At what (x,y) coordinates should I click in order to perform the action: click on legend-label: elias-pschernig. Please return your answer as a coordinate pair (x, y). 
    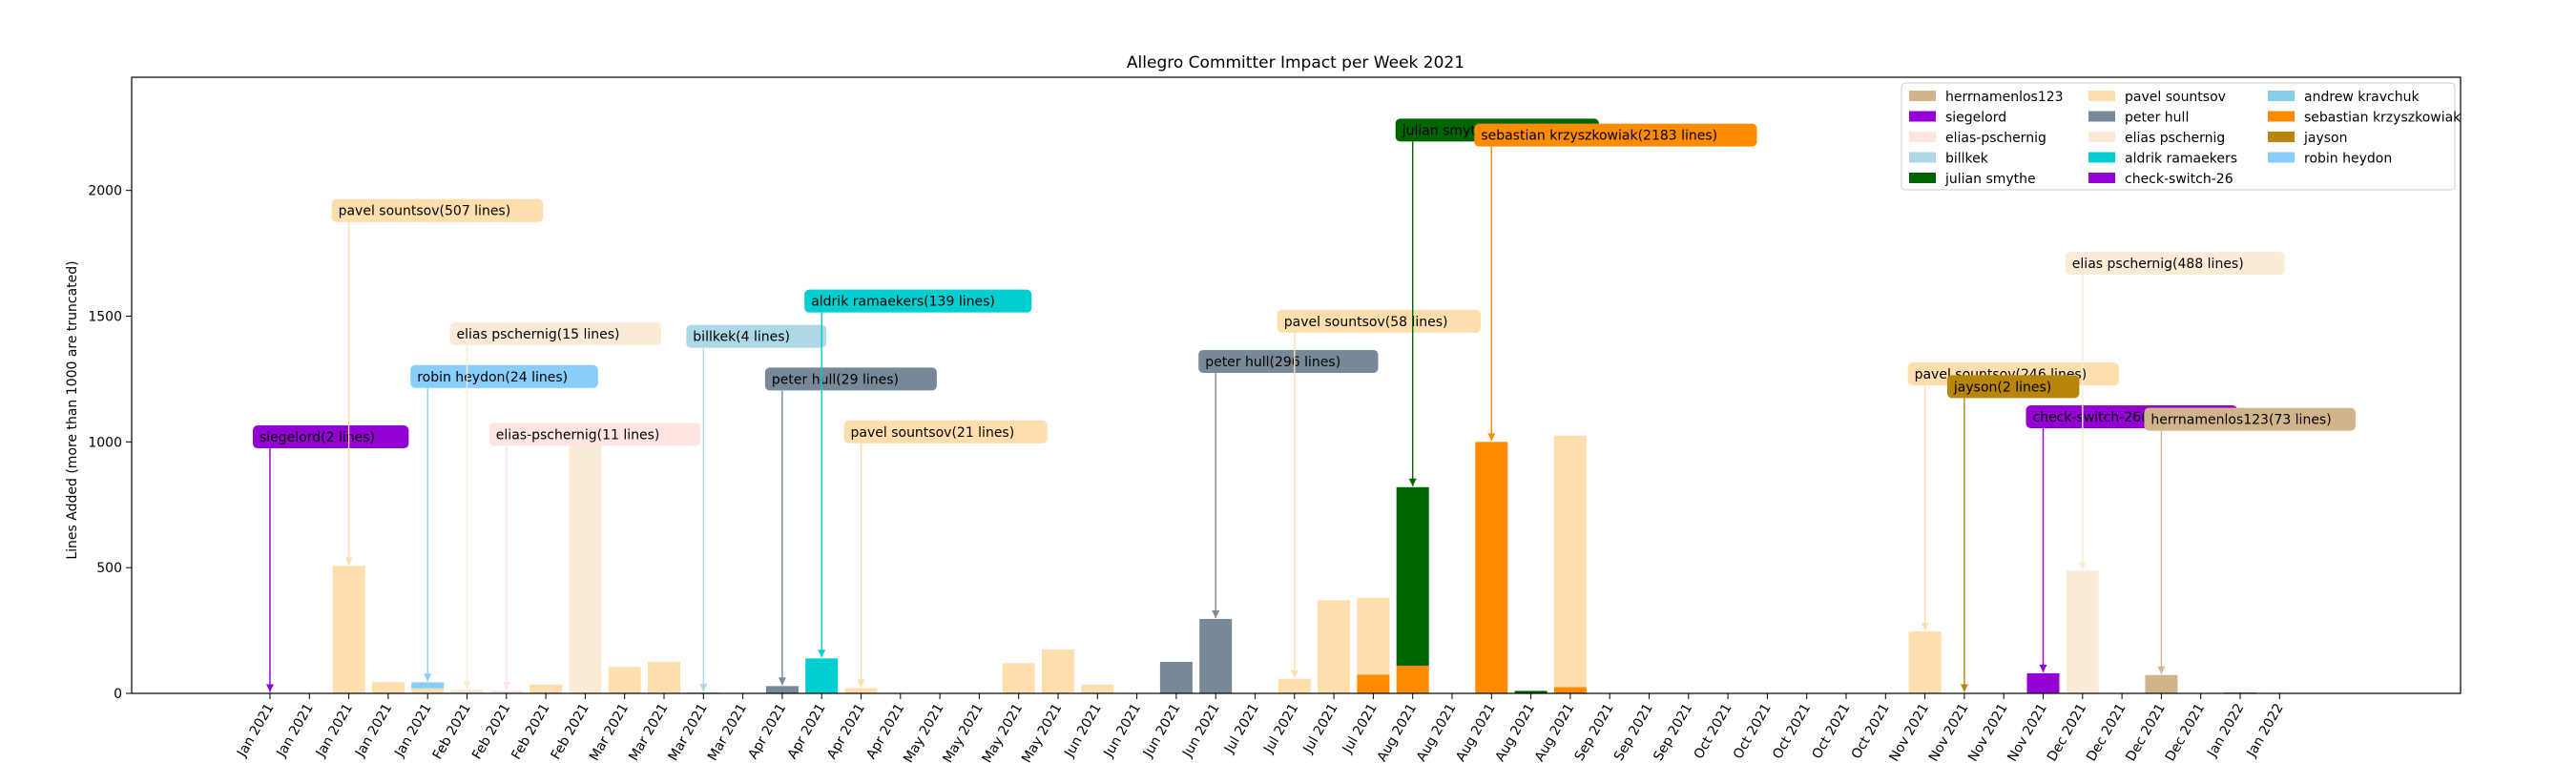
    Looking at the image, I should click on (1995, 138).